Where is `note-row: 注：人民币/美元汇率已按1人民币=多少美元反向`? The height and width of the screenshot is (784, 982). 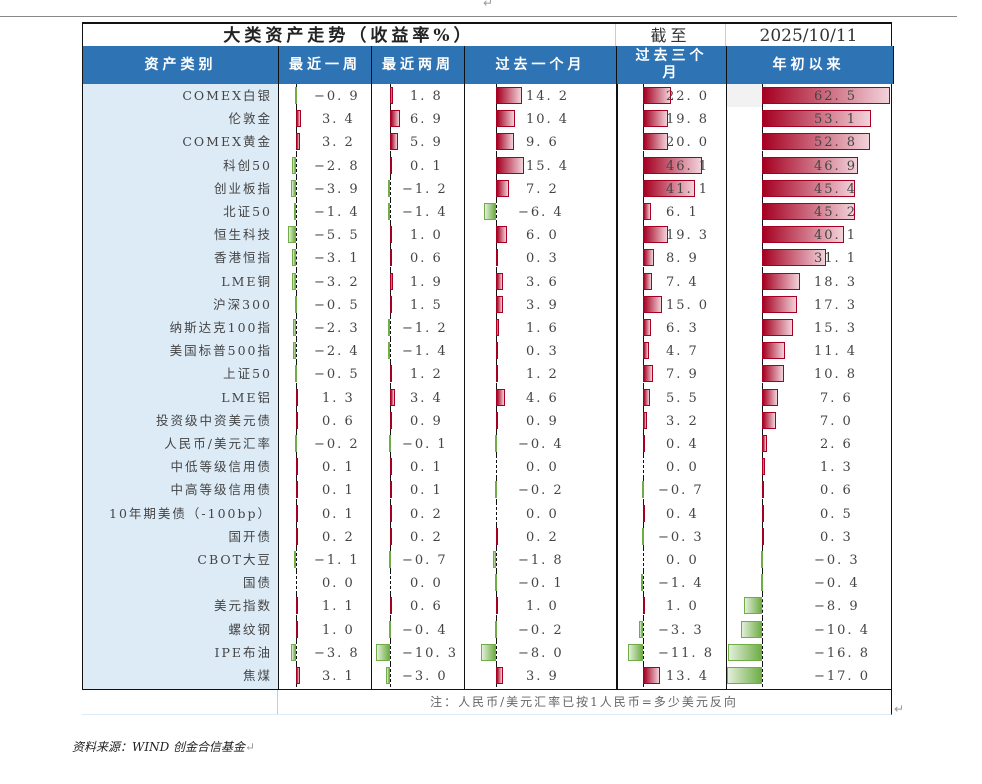
note-row: 注：人民币/美元汇率已按1人民币=多少美元反向 is located at coordinates (487, 702).